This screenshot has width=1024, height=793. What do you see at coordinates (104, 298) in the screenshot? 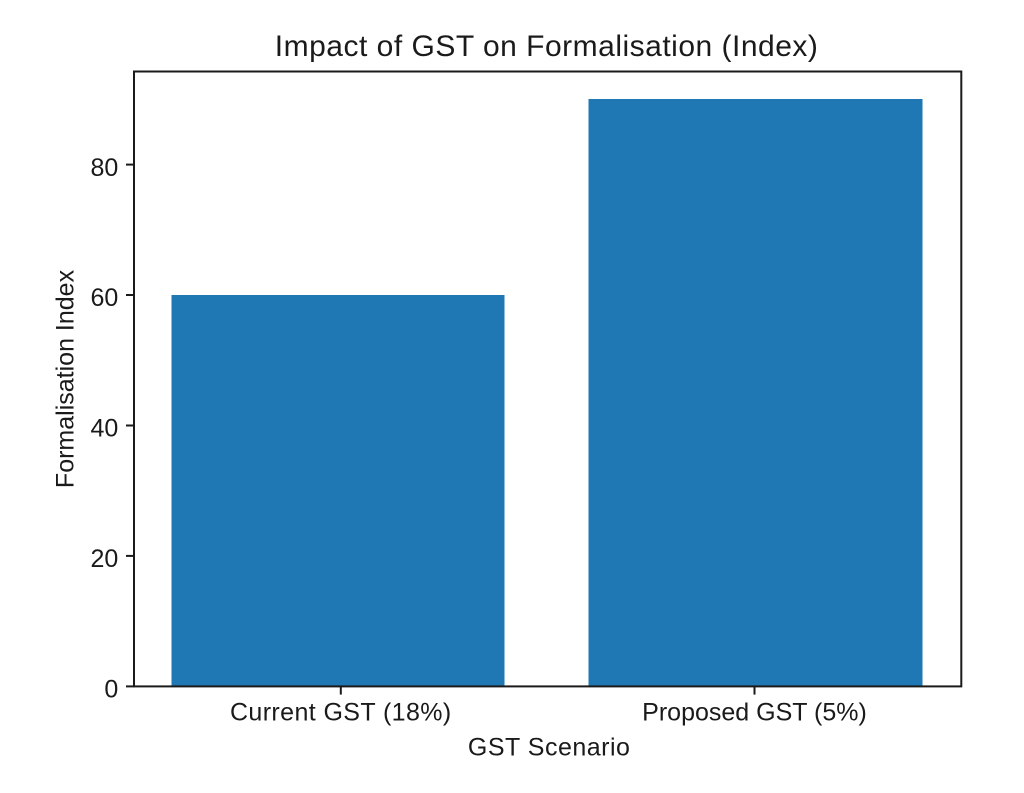
I see `svg-text: 60` at bounding box center [104, 298].